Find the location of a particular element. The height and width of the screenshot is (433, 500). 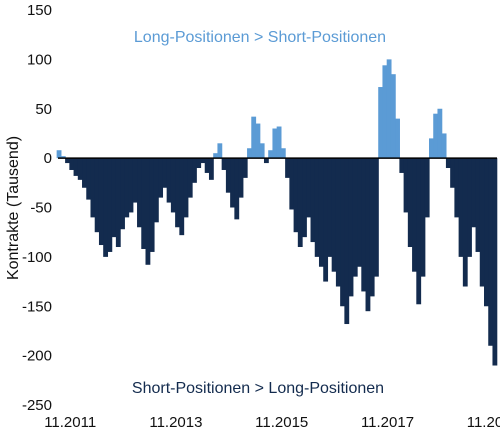

y-tick-label: -100 is located at coordinates (37, 257).